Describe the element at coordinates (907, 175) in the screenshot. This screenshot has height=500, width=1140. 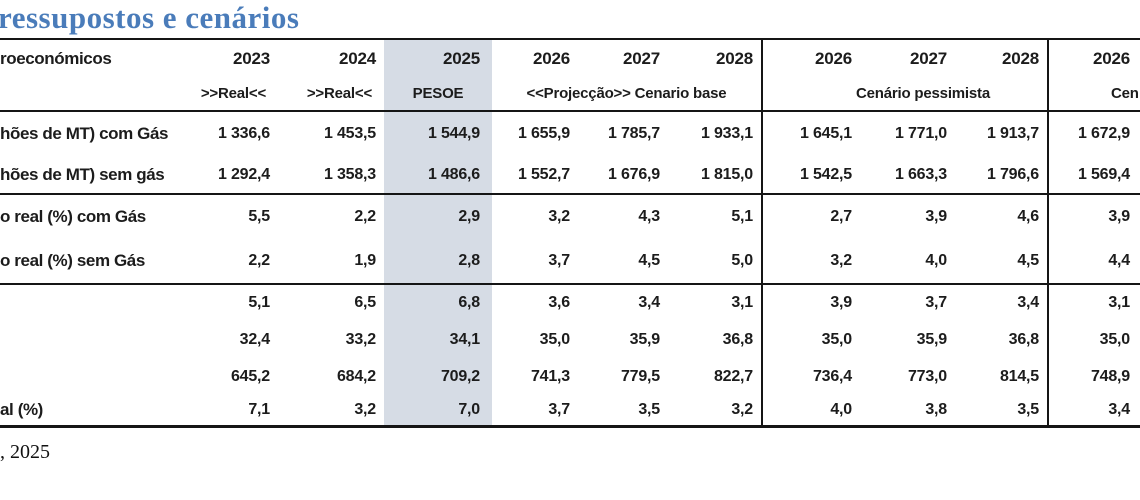
I see `cell-value: 1 663,3` at that location.